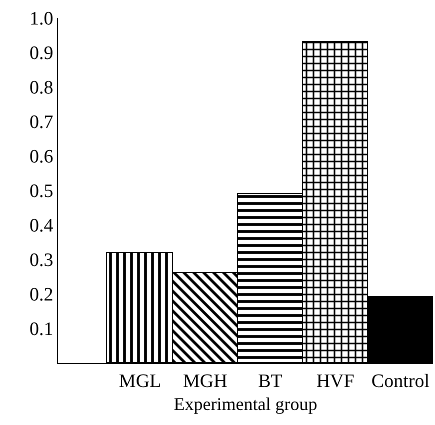  What do you see at coordinates (335, 381) in the screenshot?
I see `x-tick-label: HVF` at bounding box center [335, 381].